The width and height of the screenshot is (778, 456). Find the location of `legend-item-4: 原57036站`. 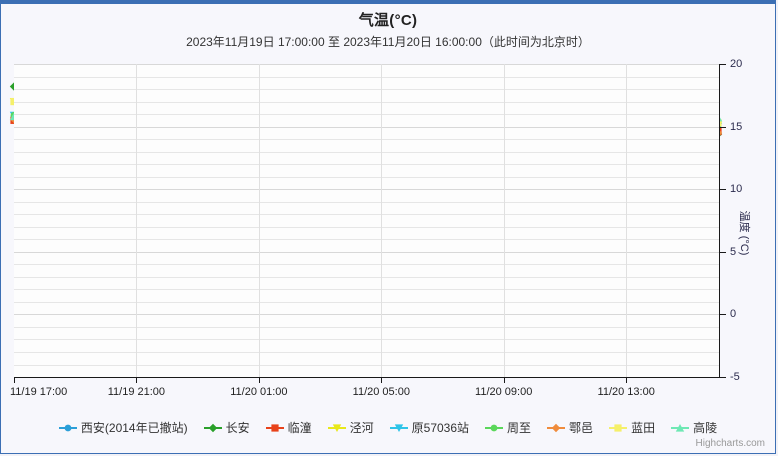

legend-item-4: 原57036站 is located at coordinates (429, 427).